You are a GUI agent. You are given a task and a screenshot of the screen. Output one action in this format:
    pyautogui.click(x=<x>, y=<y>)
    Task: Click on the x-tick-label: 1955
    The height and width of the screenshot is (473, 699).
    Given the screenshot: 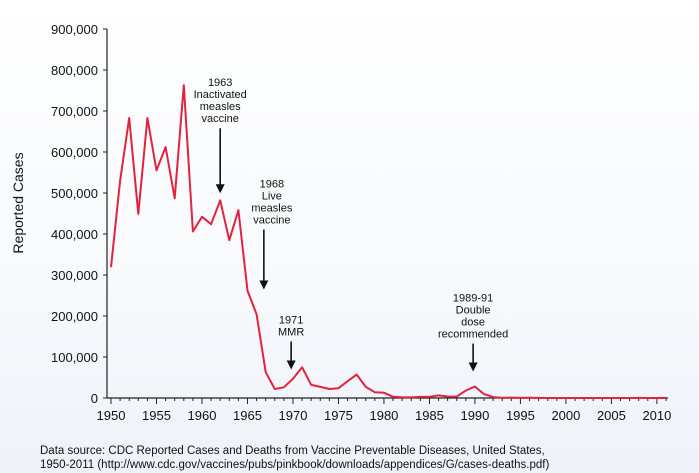 What is the action you would take?
    pyautogui.click(x=156, y=415)
    